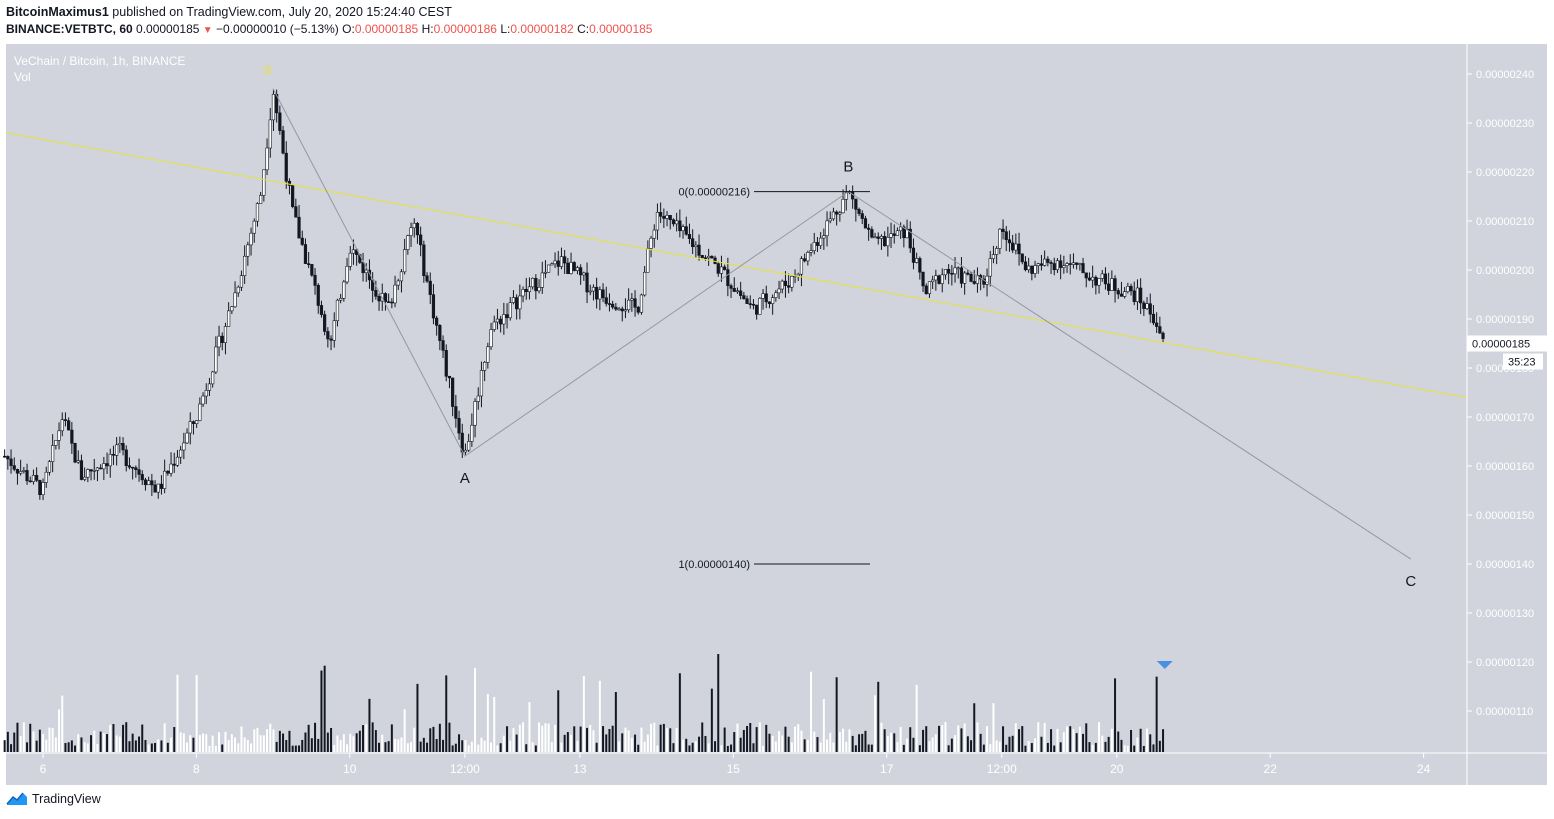 The width and height of the screenshot is (1554, 819). Describe the element at coordinates (267, 71) in the screenshot. I see `wave-3-label: ③` at that location.